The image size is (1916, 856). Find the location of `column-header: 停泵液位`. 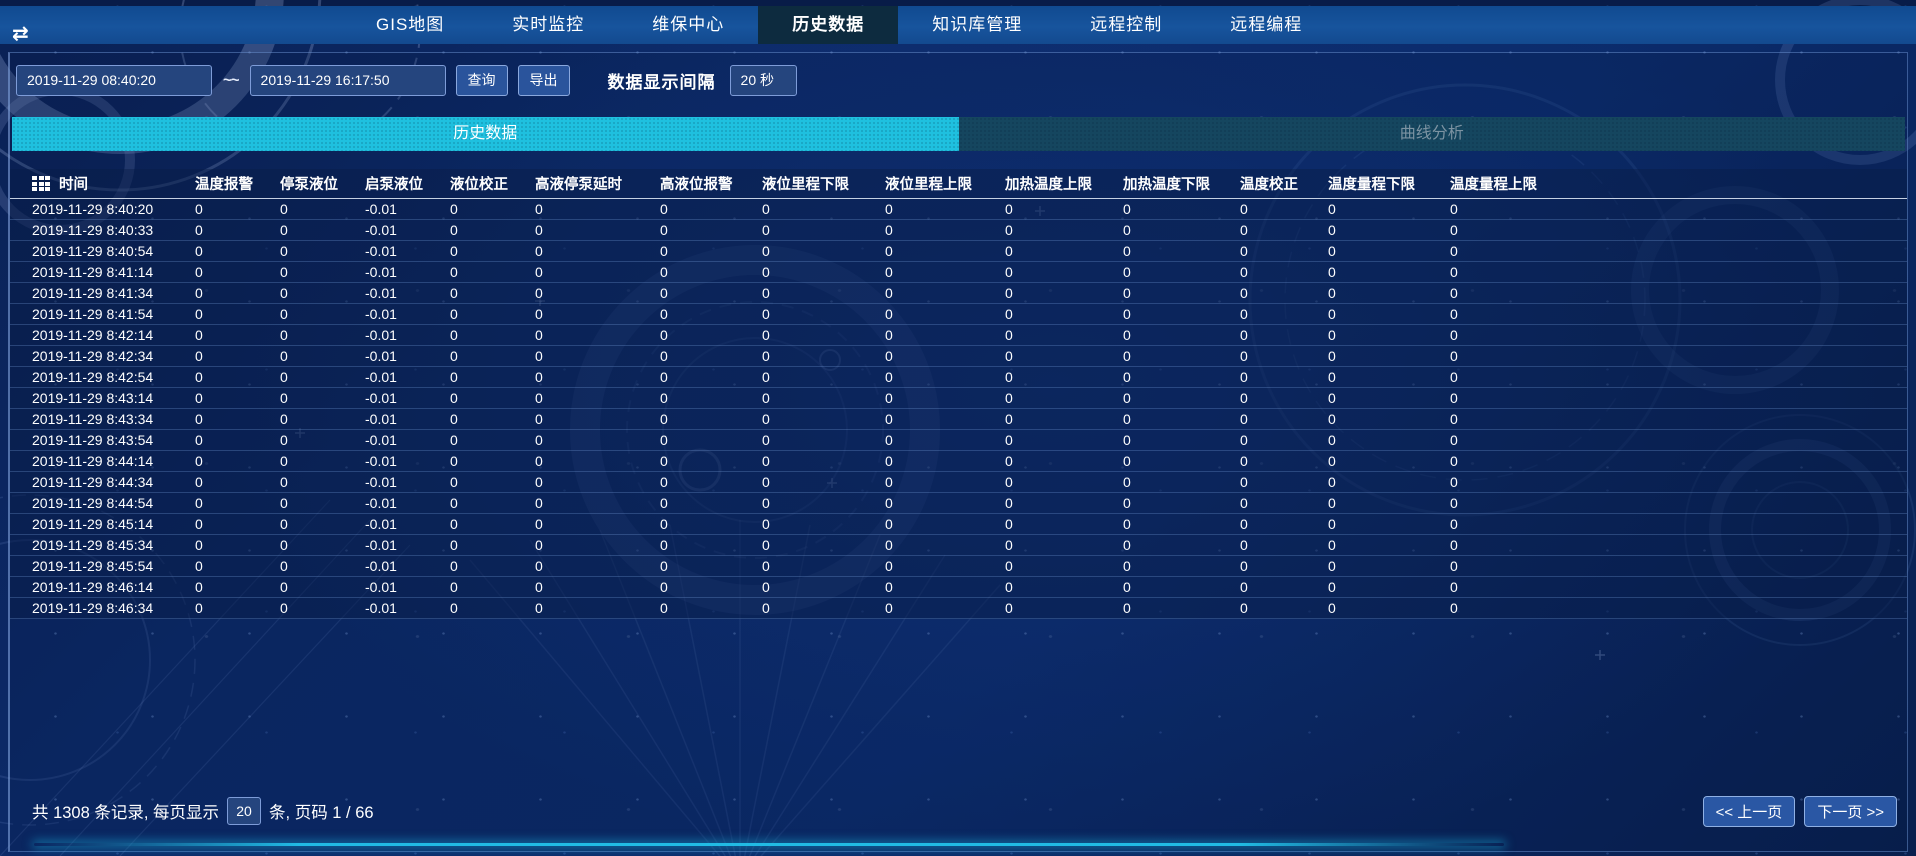

column-header: 停泵液位 is located at coordinates (309, 185).